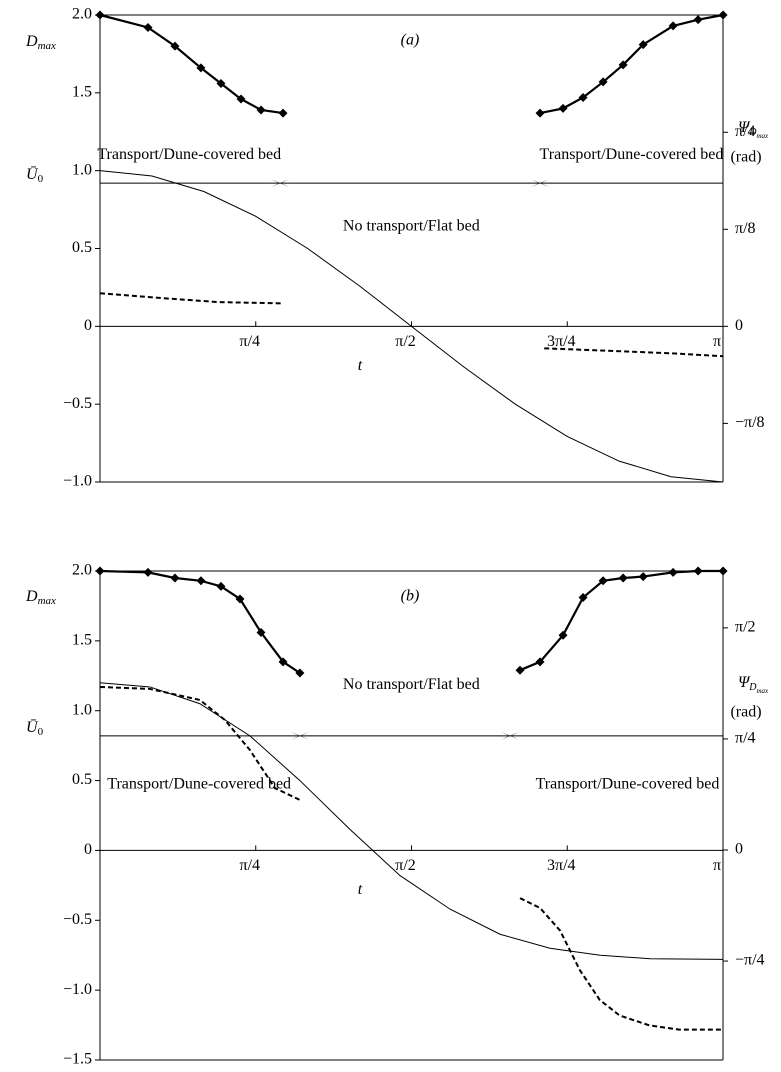 The width and height of the screenshot is (781, 1072). What do you see at coordinates (360, 365) in the screenshot?
I see `x-axis-label: t` at bounding box center [360, 365].